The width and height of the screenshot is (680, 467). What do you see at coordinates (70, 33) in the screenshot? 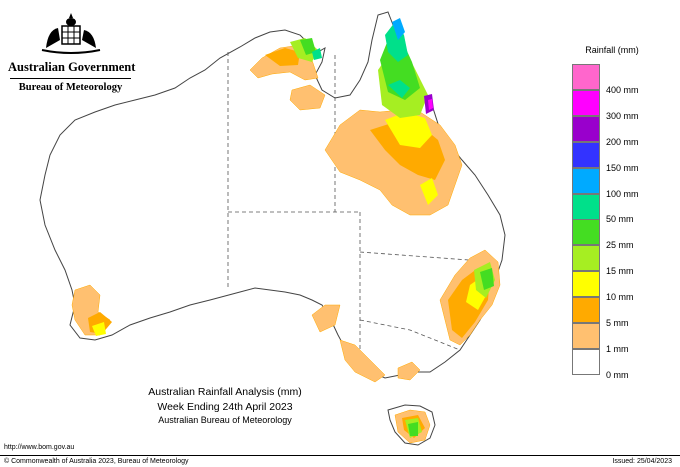
I see `coat-of-arms-icon` at bounding box center [70, 33].